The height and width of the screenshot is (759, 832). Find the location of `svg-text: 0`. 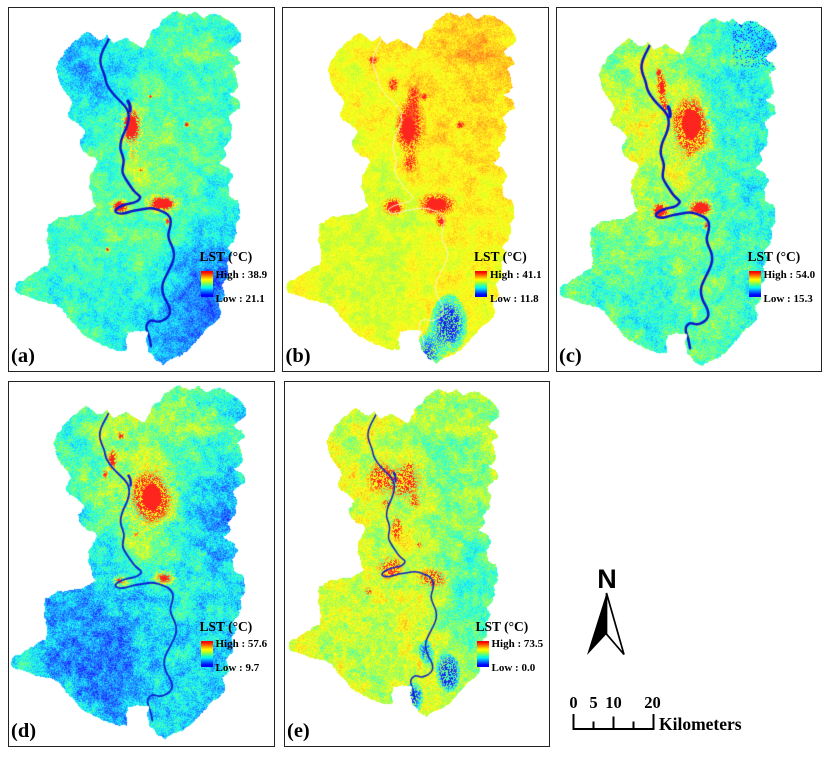

svg-text: 0 is located at coordinates (573, 702).